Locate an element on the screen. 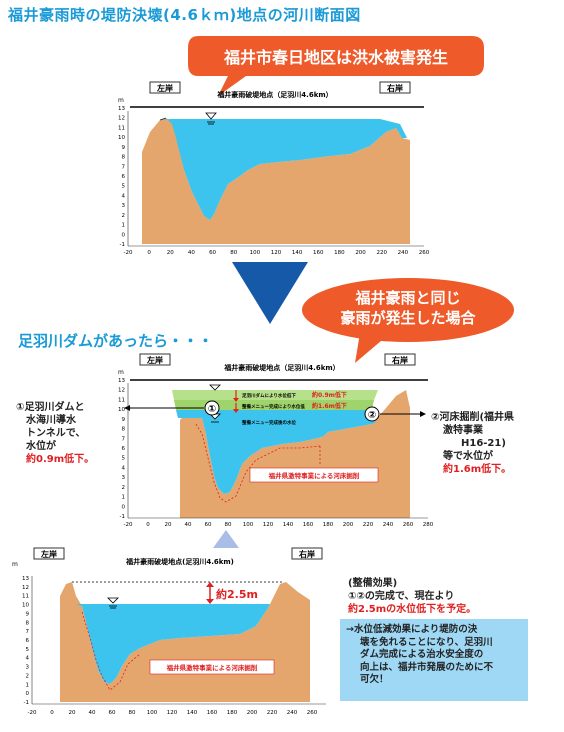 This screenshot has width=564, height=732. x-tick-label: 140 is located at coordinates (288, 525).